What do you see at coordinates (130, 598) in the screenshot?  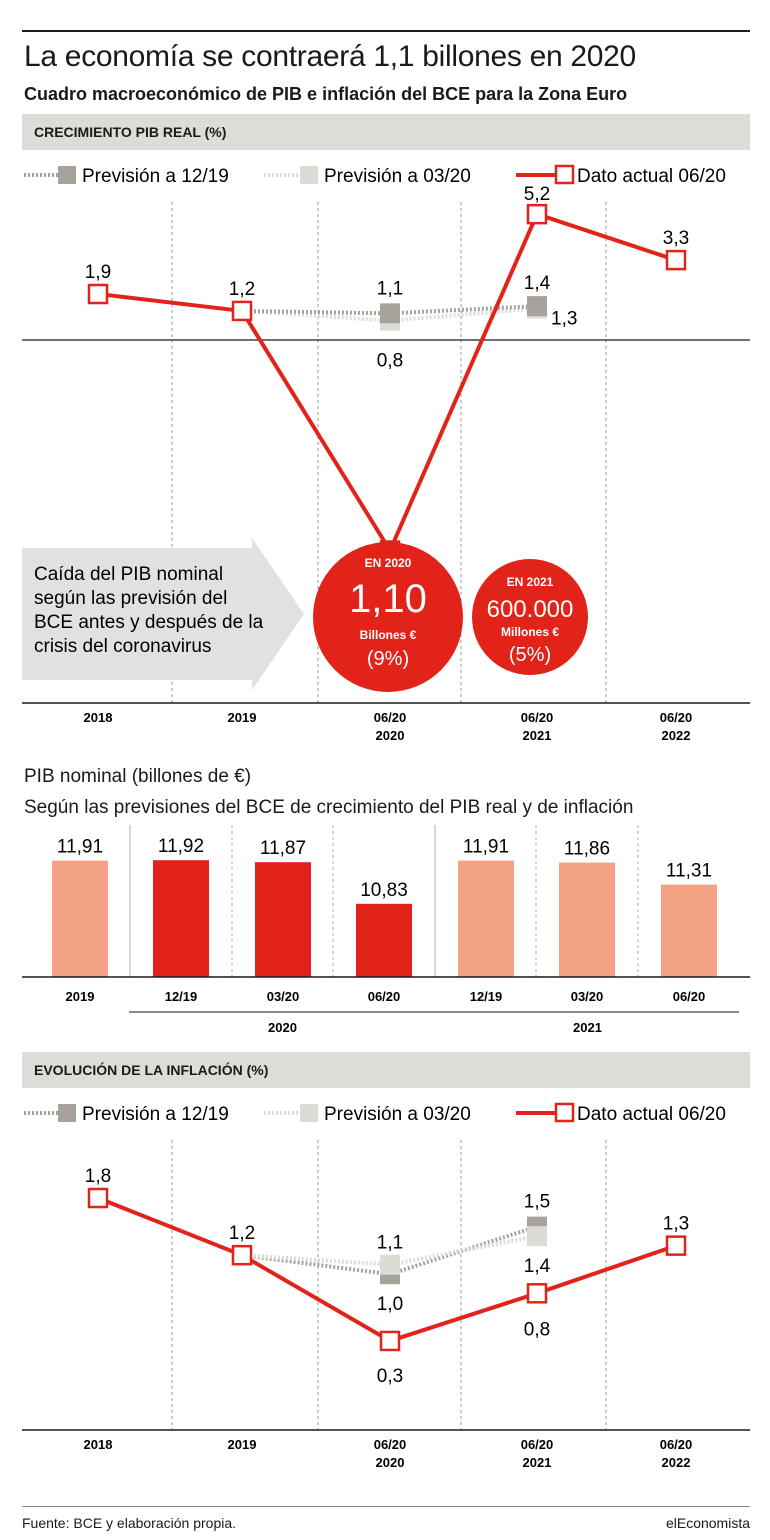 I see `callout-text-line: según las previsión del` at bounding box center [130, 598].